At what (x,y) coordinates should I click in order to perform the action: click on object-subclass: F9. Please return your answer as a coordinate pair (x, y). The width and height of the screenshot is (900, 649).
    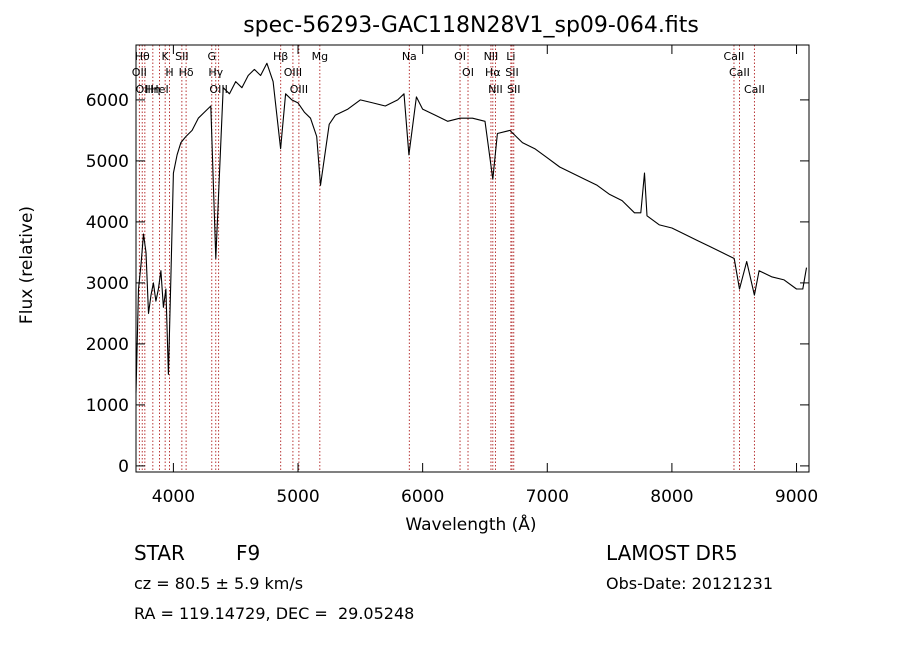
    Looking at the image, I should click on (248, 553).